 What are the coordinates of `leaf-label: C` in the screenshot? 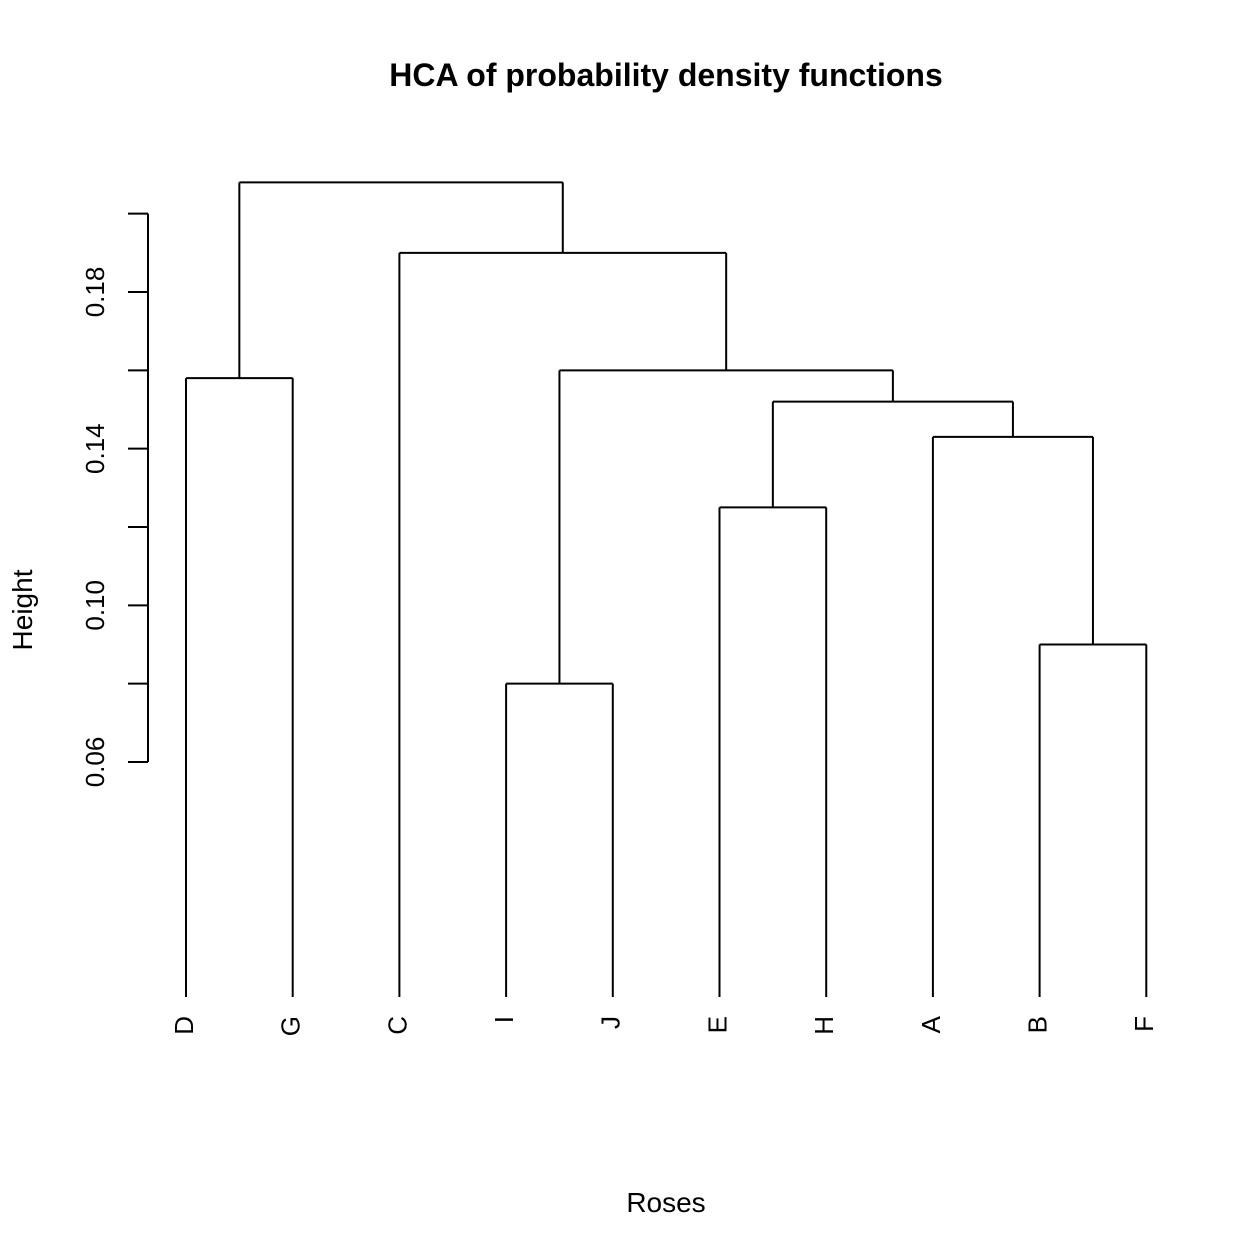 It's located at (397, 1025).